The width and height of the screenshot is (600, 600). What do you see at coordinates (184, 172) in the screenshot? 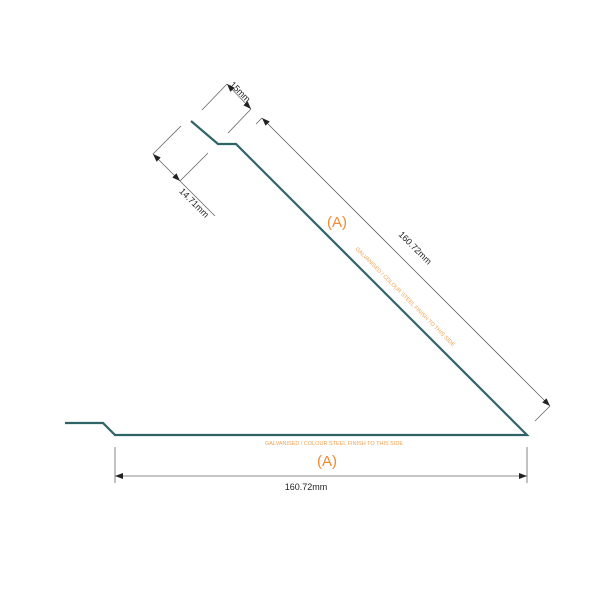
I see `dimension-14-71mm: 14.71mm` at bounding box center [184, 172].